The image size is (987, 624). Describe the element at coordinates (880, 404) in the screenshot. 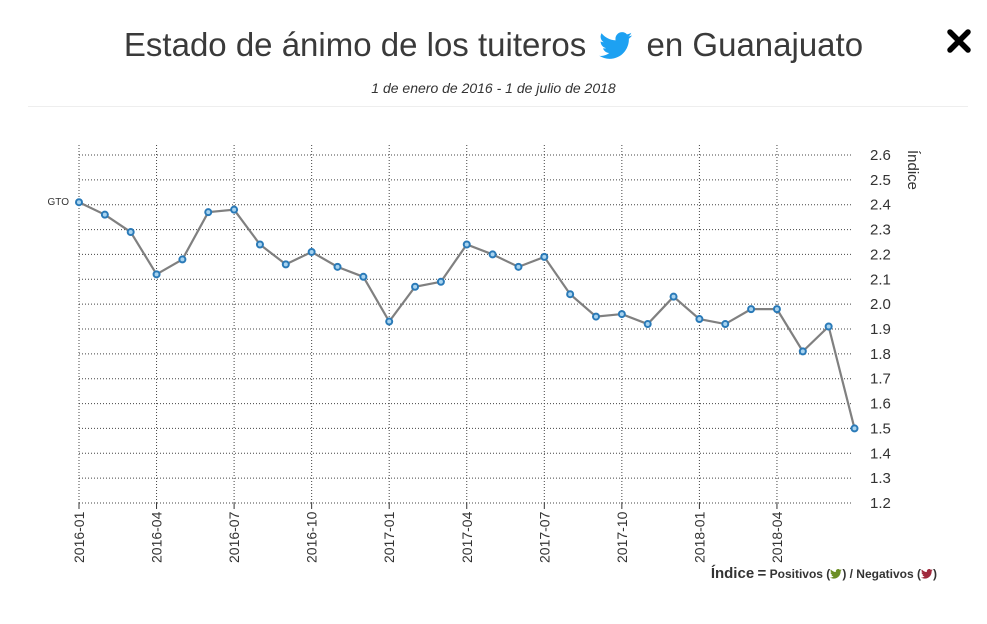

I see `y-tick-label: 1.6` at that location.